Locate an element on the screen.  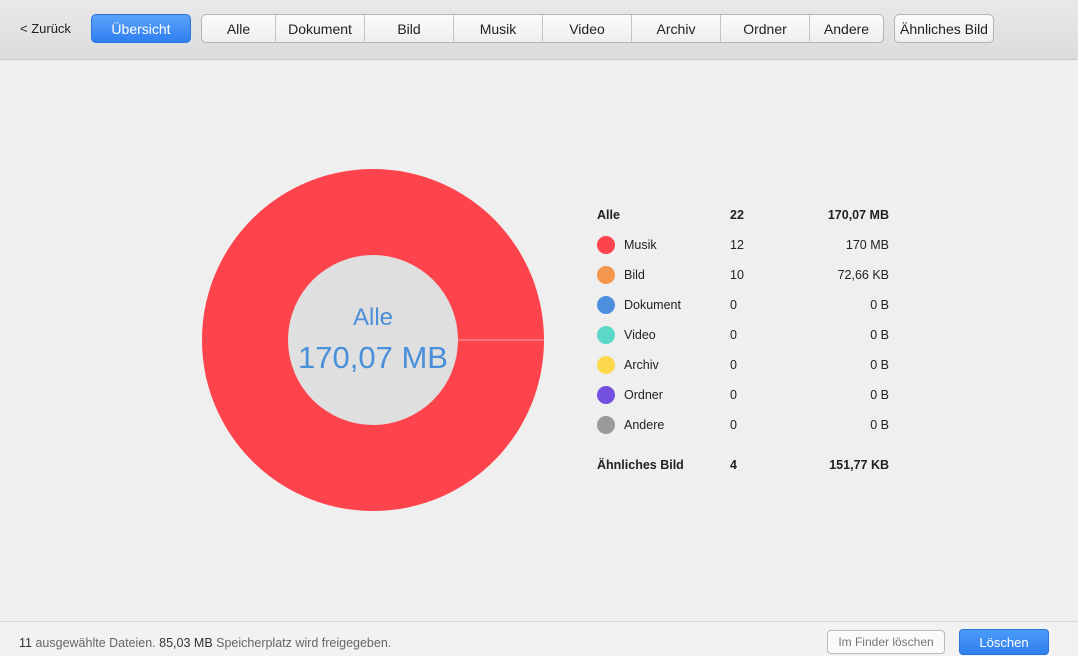
legend-item-name: Andere is located at coordinates (644, 425).